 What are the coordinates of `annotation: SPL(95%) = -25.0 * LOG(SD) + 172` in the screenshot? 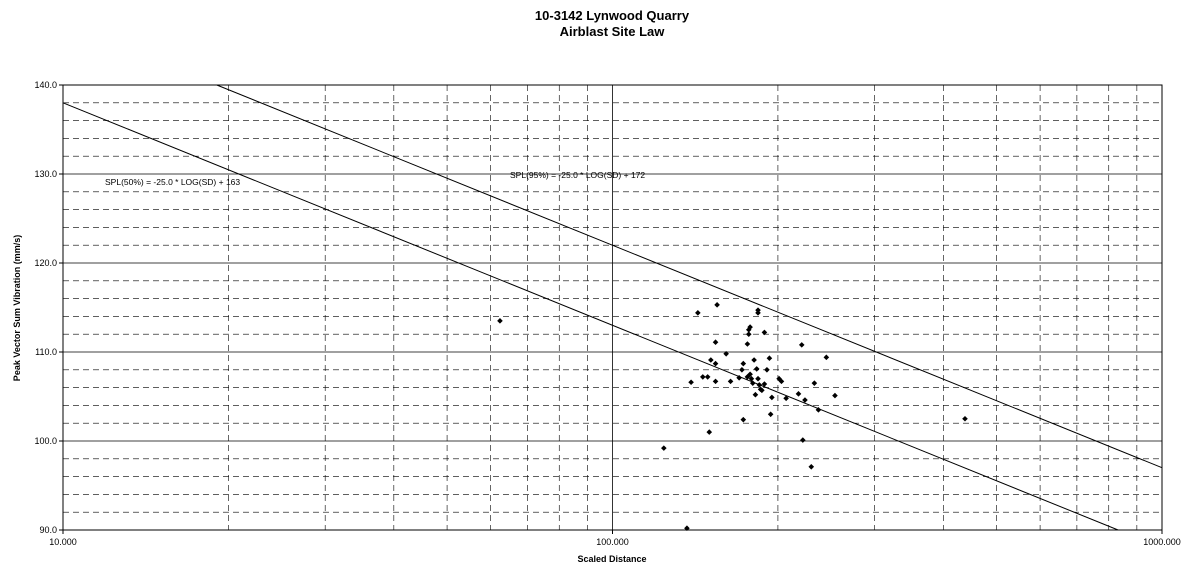 It's located at (577, 175).